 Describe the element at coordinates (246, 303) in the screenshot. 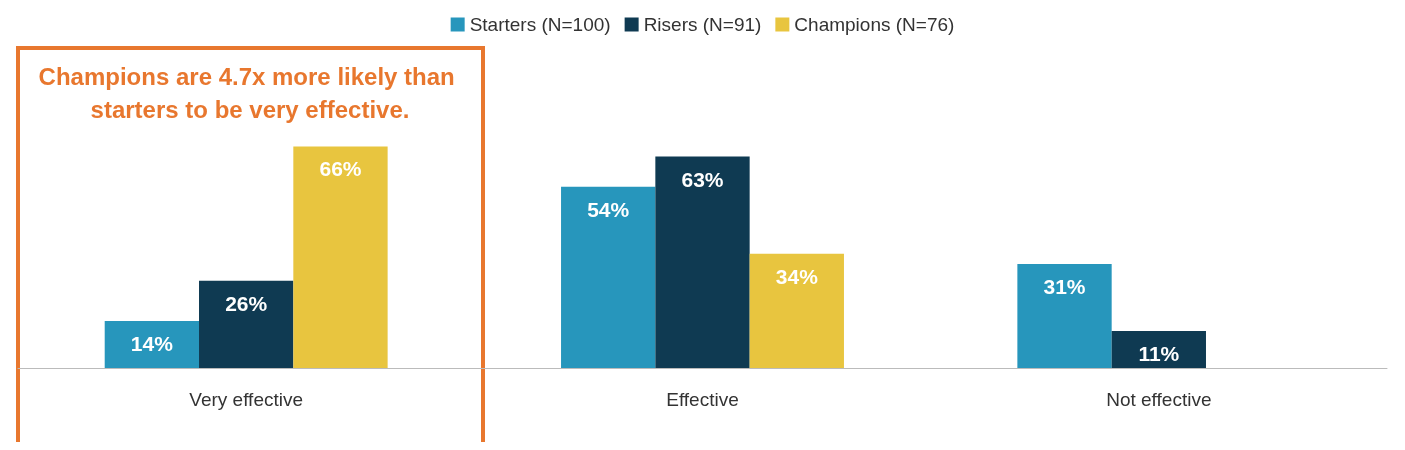

I see `data-label: 26%` at that location.